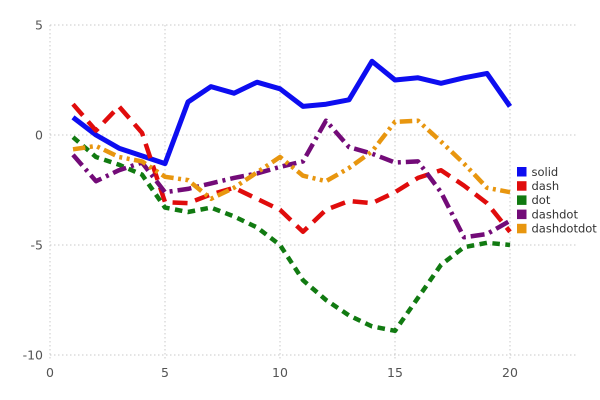 Image resolution: width=600 pixels, height=400 pixels. I want to click on y-tick-label: 0, so click(39, 135).